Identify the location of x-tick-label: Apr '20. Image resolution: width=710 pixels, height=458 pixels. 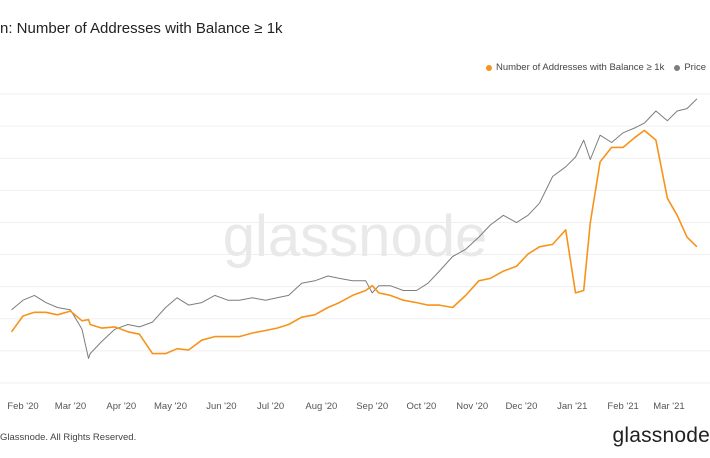
(121, 406).